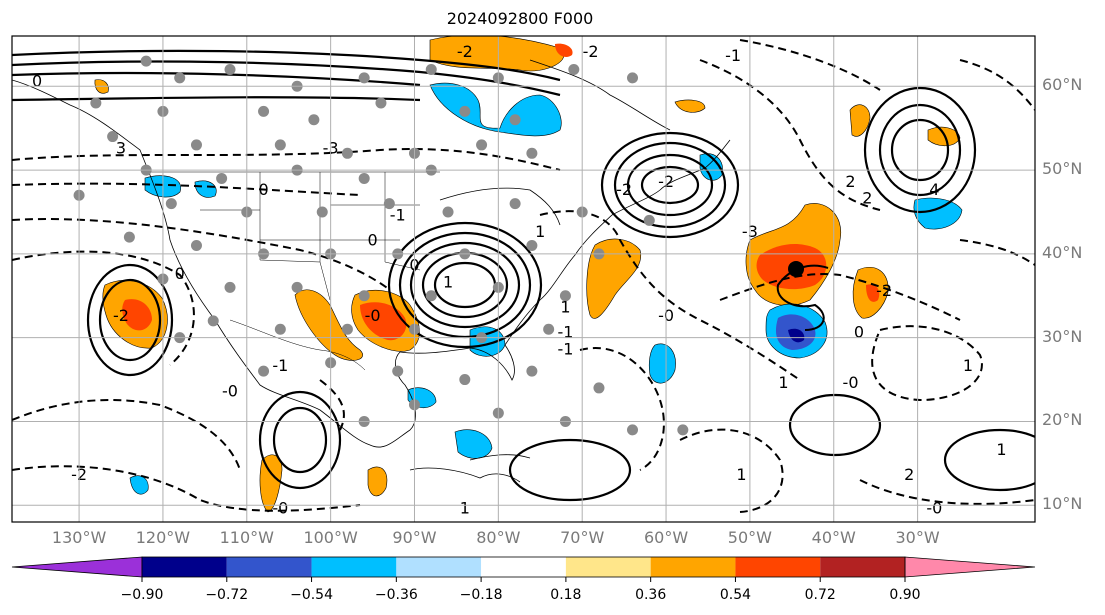 The height and width of the screenshot is (615, 1105). Describe the element at coordinates (414, 537) in the screenshot. I see `lon-label: 90°W` at that location.